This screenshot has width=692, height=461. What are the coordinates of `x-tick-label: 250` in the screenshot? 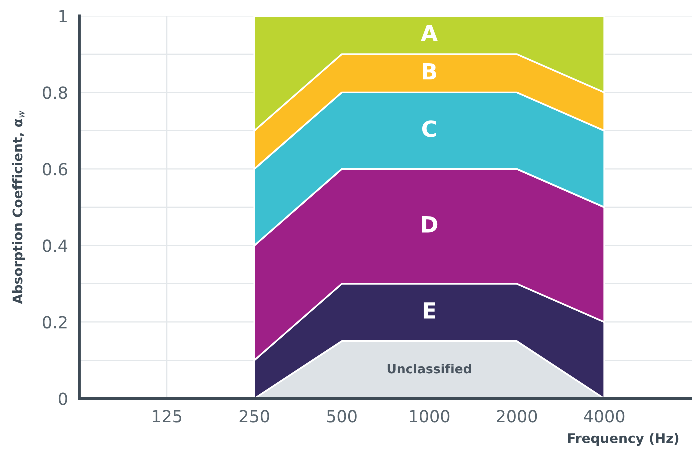 It's located at (255, 416).